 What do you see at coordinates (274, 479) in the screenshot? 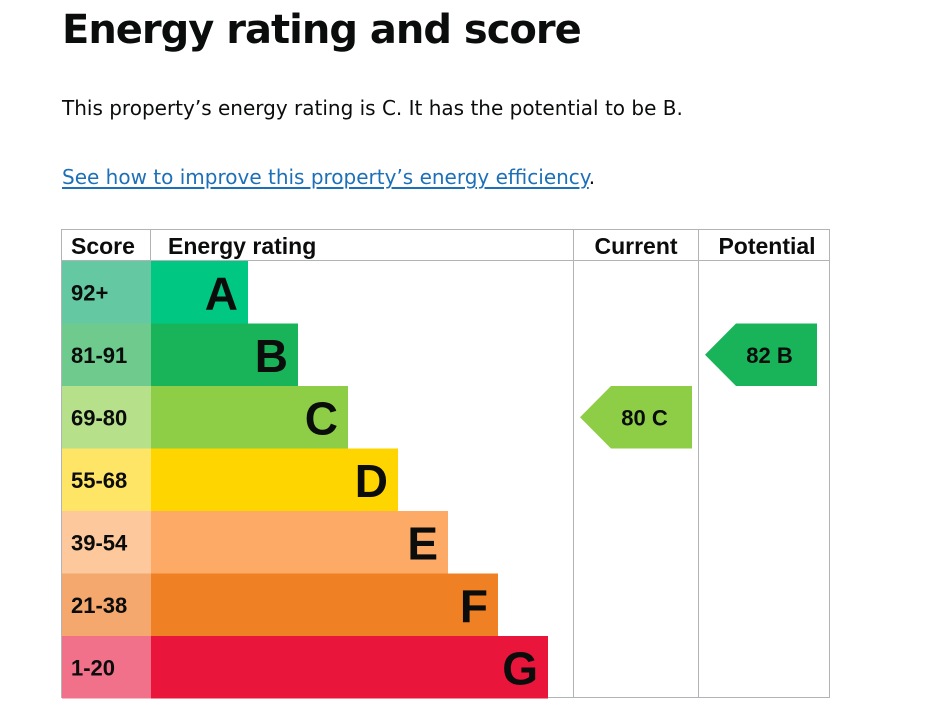
I see `band-bar-d` at bounding box center [274, 479].